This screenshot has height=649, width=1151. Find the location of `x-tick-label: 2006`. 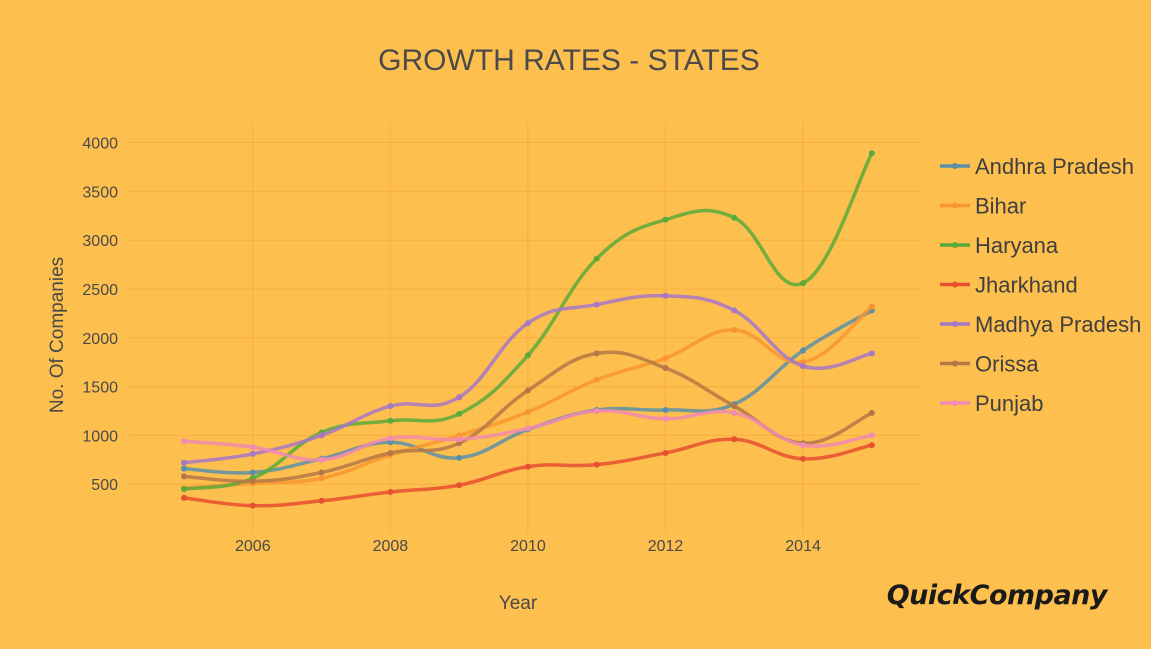

x-tick-label: 2006 is located at coordinates (253, 546).